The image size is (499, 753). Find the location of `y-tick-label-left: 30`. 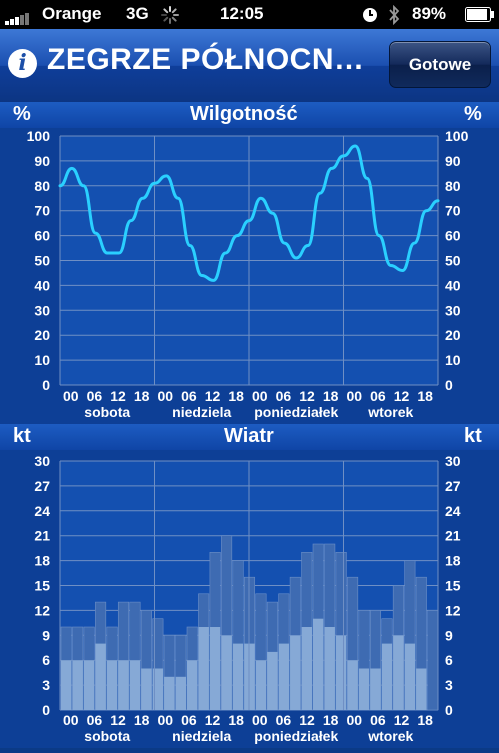

y-tick-label-left: 30 is located at coordinates (42, 310).